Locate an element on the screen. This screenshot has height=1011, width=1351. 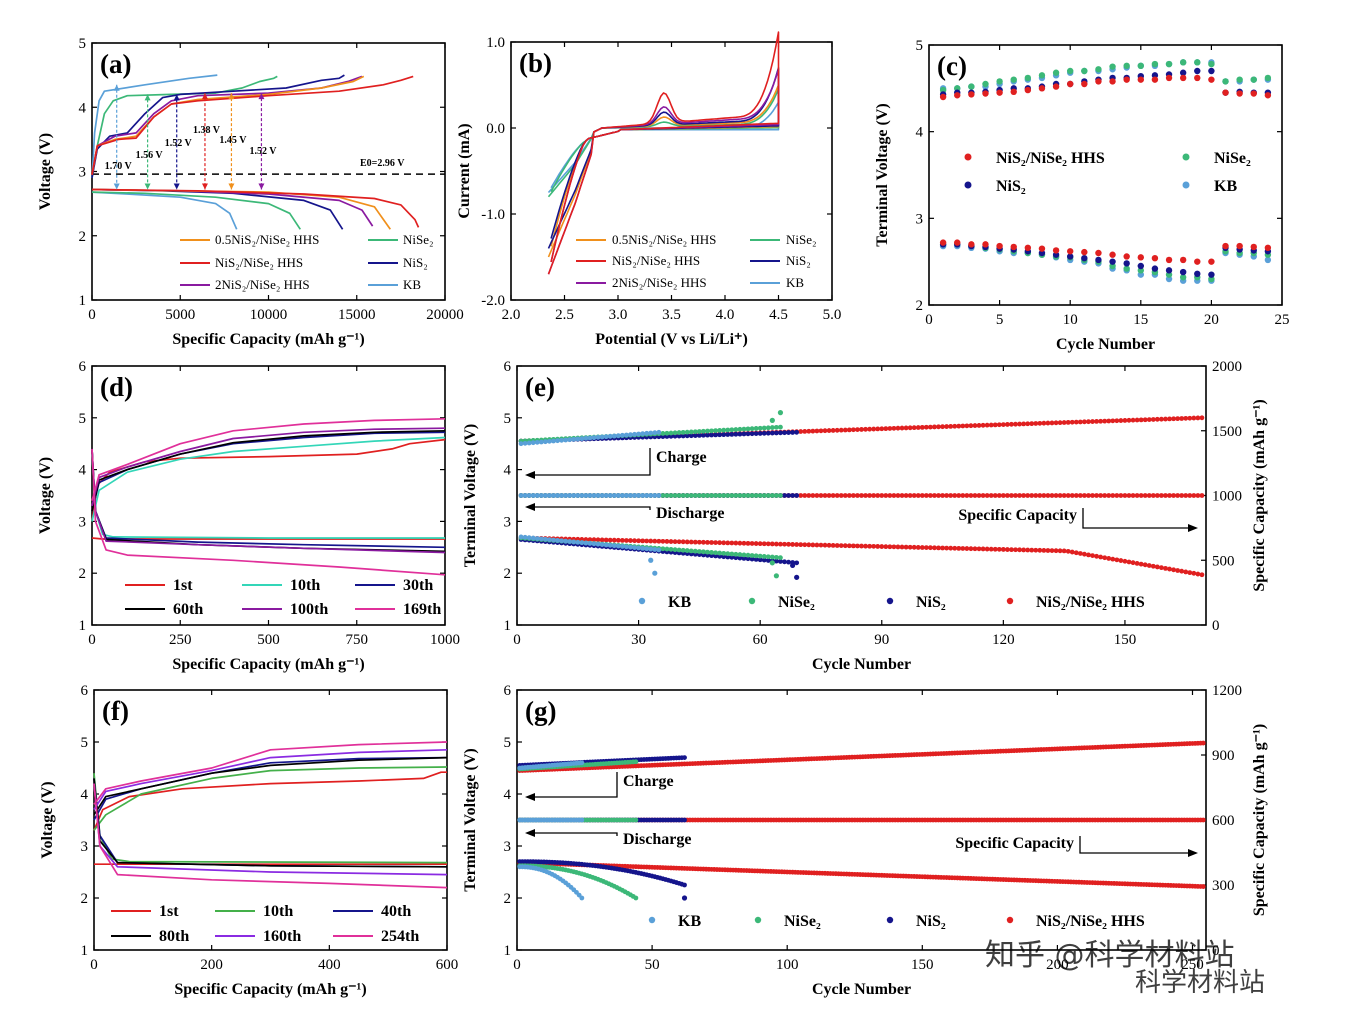
y-tick-label: 1 is located at coordinates (83, 301).